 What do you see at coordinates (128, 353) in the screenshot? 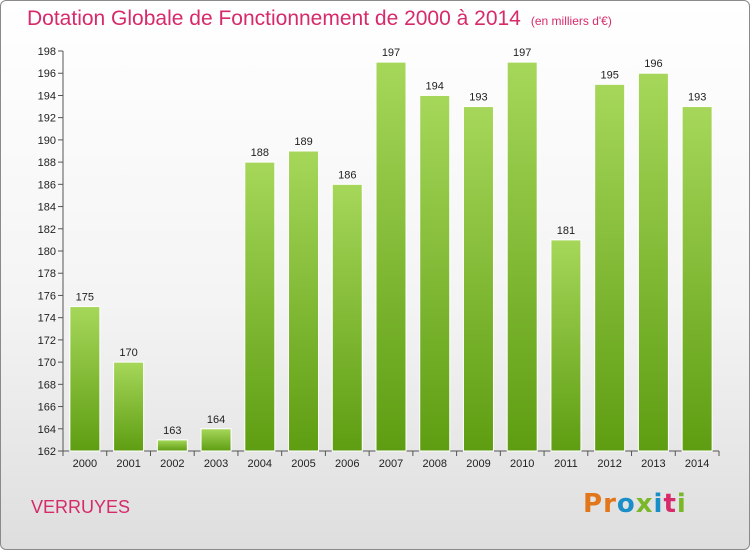
I see `data-label-2001: 170` at bounding box center [128, 353].